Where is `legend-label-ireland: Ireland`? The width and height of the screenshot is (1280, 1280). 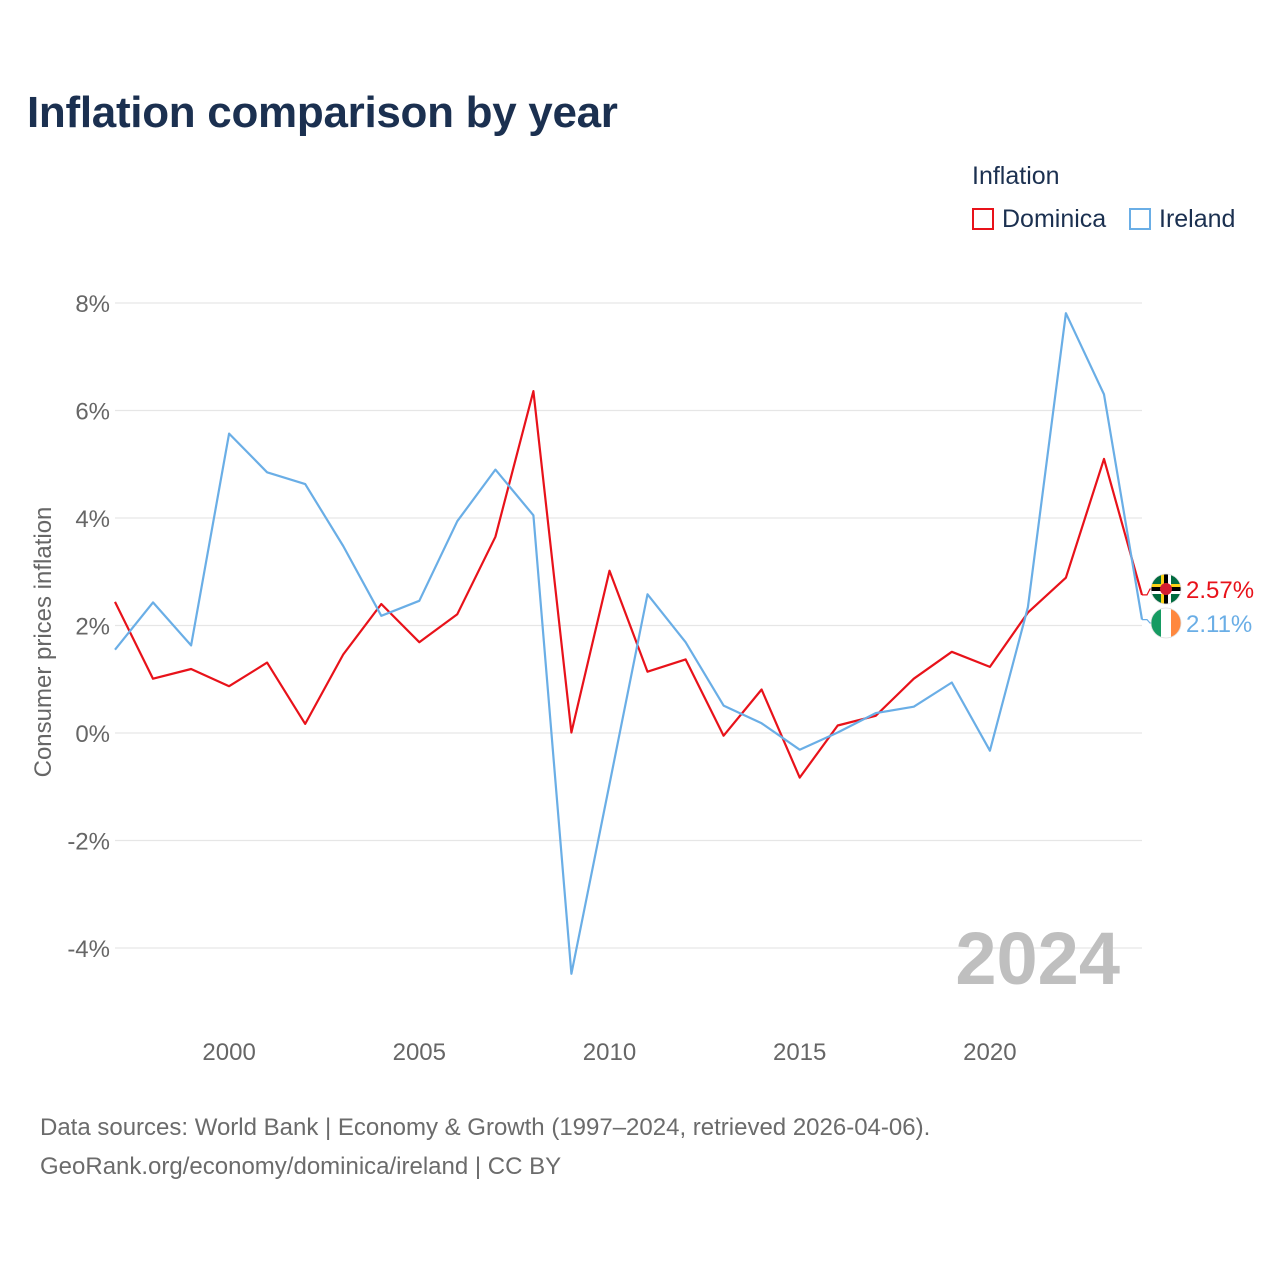 legend-label-ireland: Ireland is located at coordinates (1197, 218).